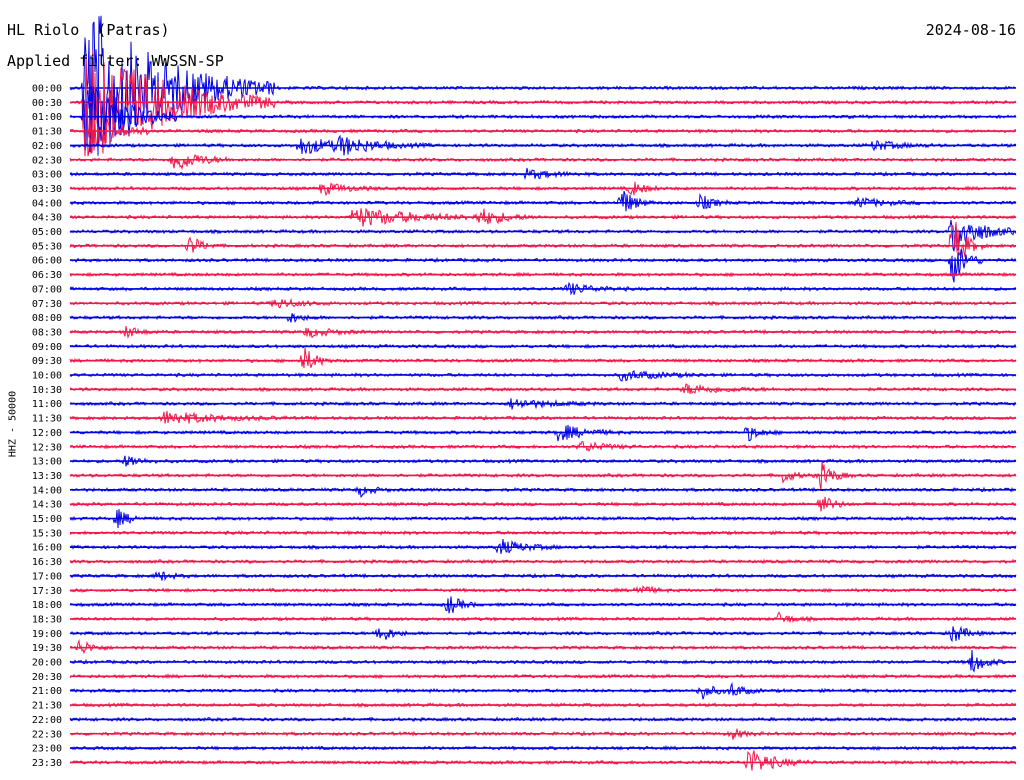 Image resolution: width=1024 pixels, height=780 pixels. Describe the element at coordinates (47, 519) in the screenshot. I see `time-label: 15:00` at that location.